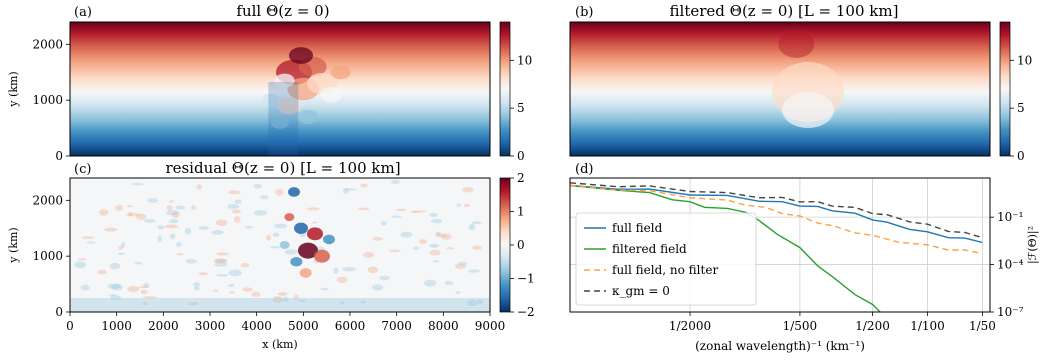 This screenshot has height=360, width=1046. What do you see at coordinates (1033, 245) in the screenshot?
I see `panel-d-ylabel: |ℱ(Θ)|²` at bounding box center [1033, 245].